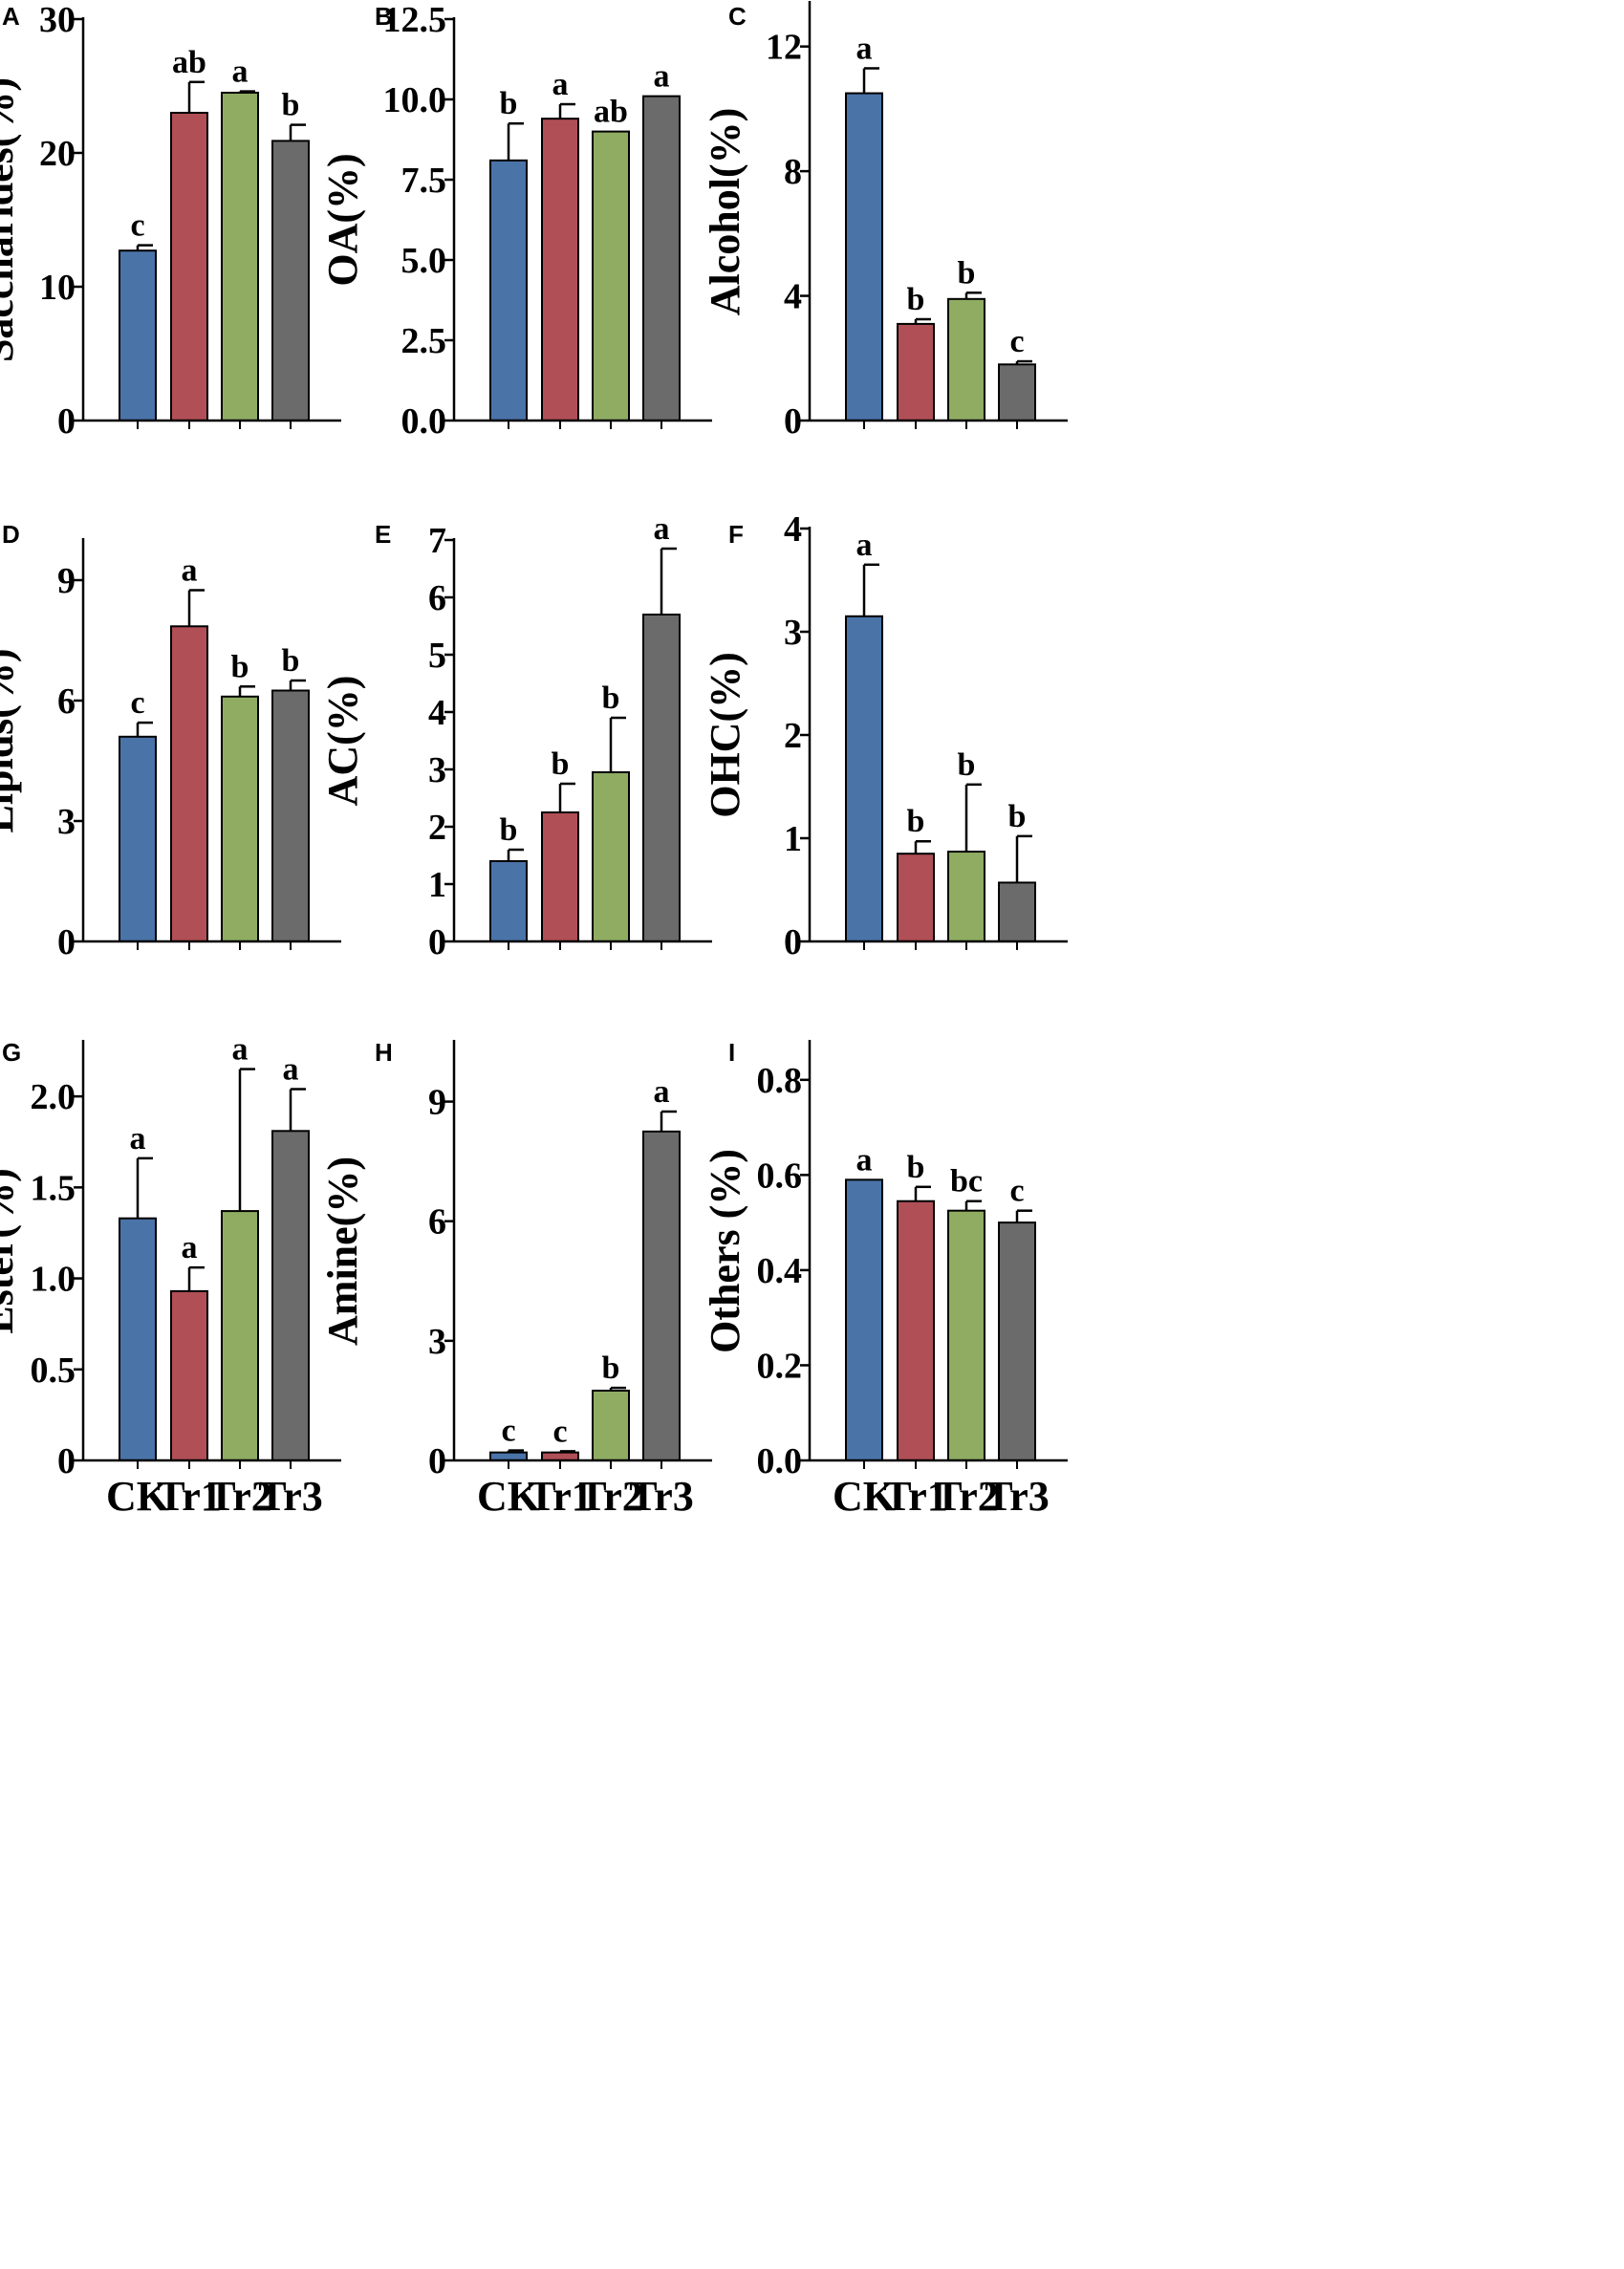 The image size is (1624, 2269). Describe the element at coordinates (732, 1052) in the screenshot. I see `panel-letter: I` at that location.